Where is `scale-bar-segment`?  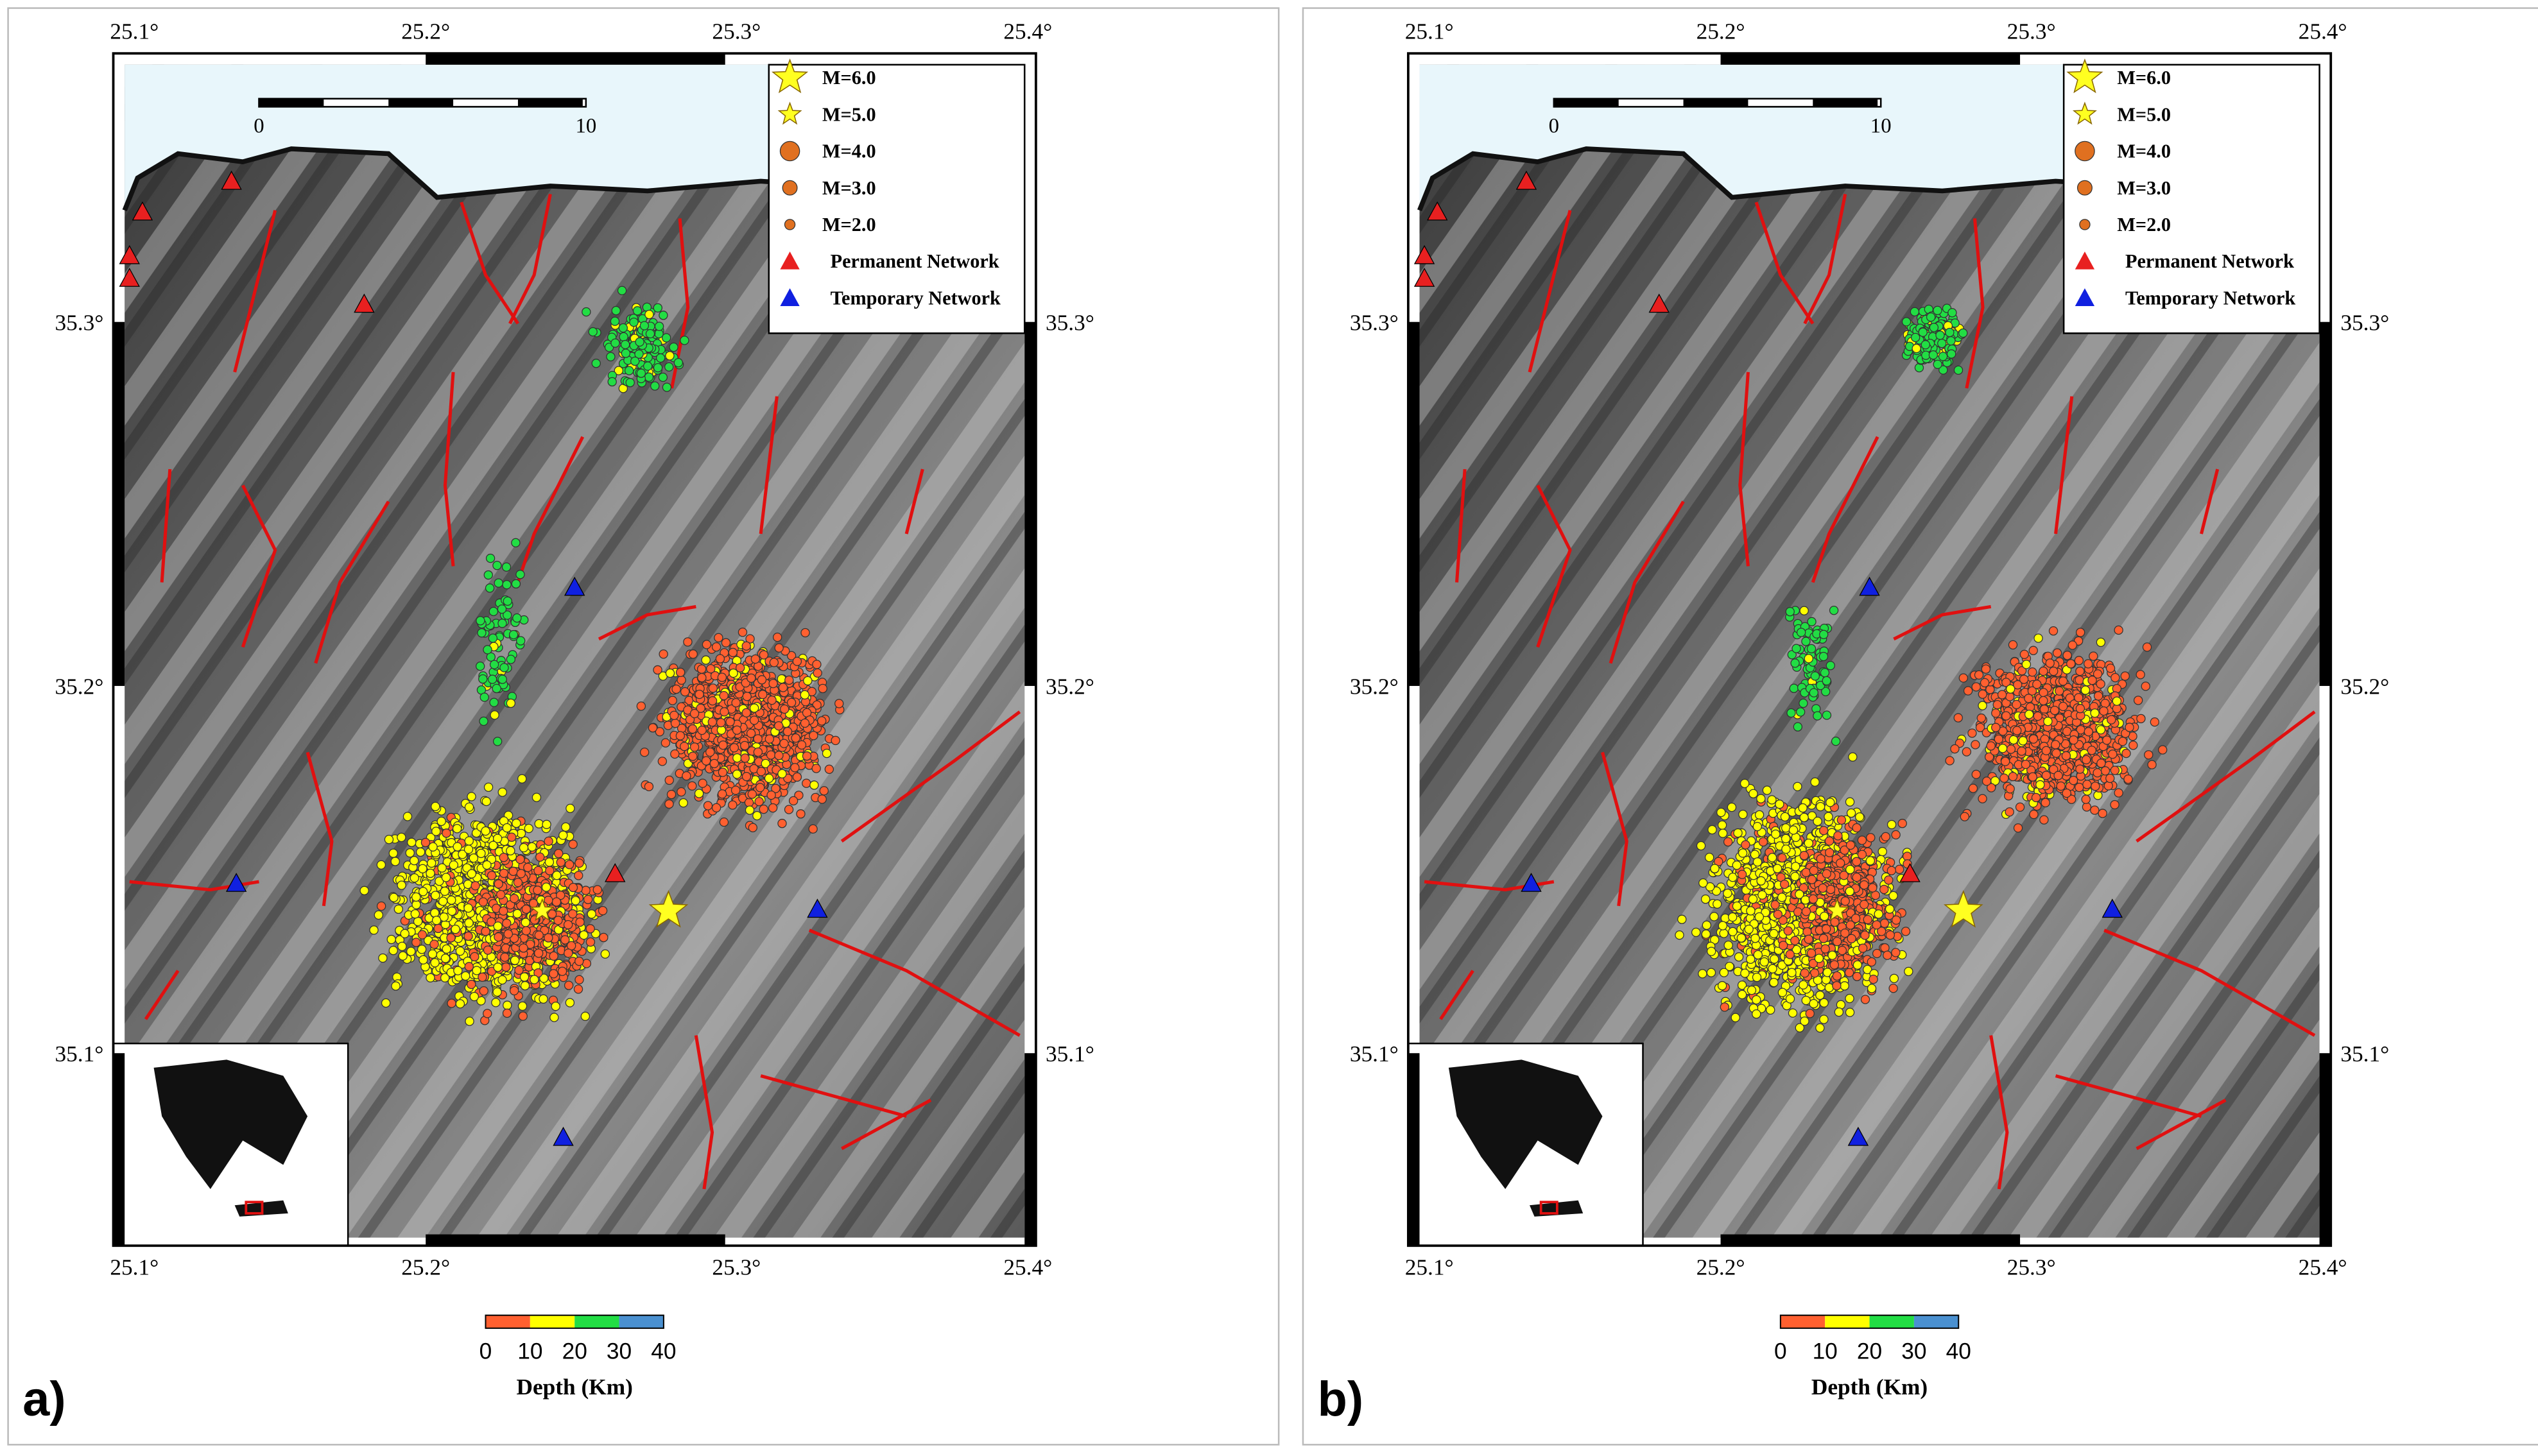
scale-bar-segment is located at coordinates (550, 103).